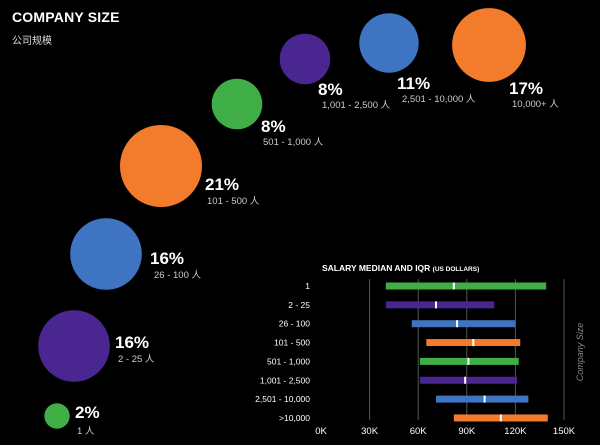 The width and height of the screenshot is (600, 445). What do you see at coordinates (293, 142) in the screenshot?
I see `size-range-label: 501 - 1,000 人` at bounding box center [293, 142].